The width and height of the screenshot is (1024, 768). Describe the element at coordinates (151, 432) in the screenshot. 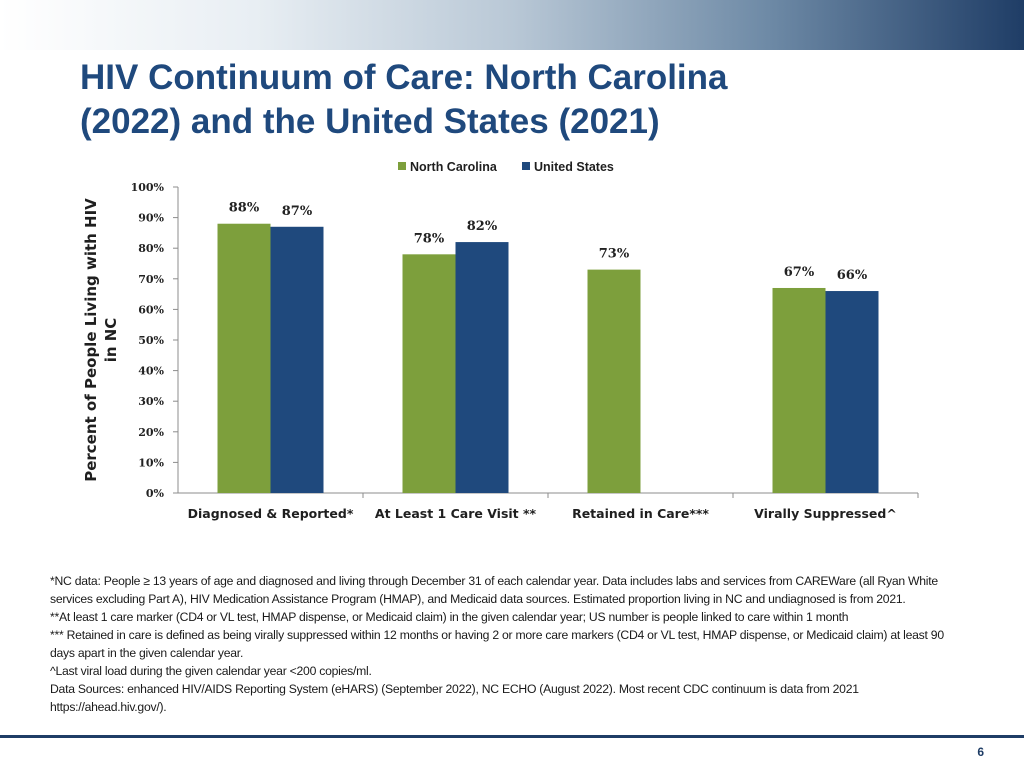

I see `y-tick-label: 20%` at that location.